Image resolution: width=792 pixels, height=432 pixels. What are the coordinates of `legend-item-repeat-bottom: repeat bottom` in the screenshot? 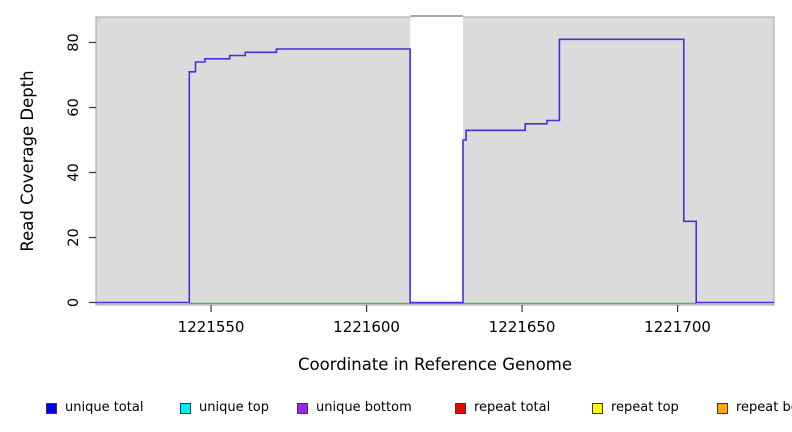 It's located at (754, 408).